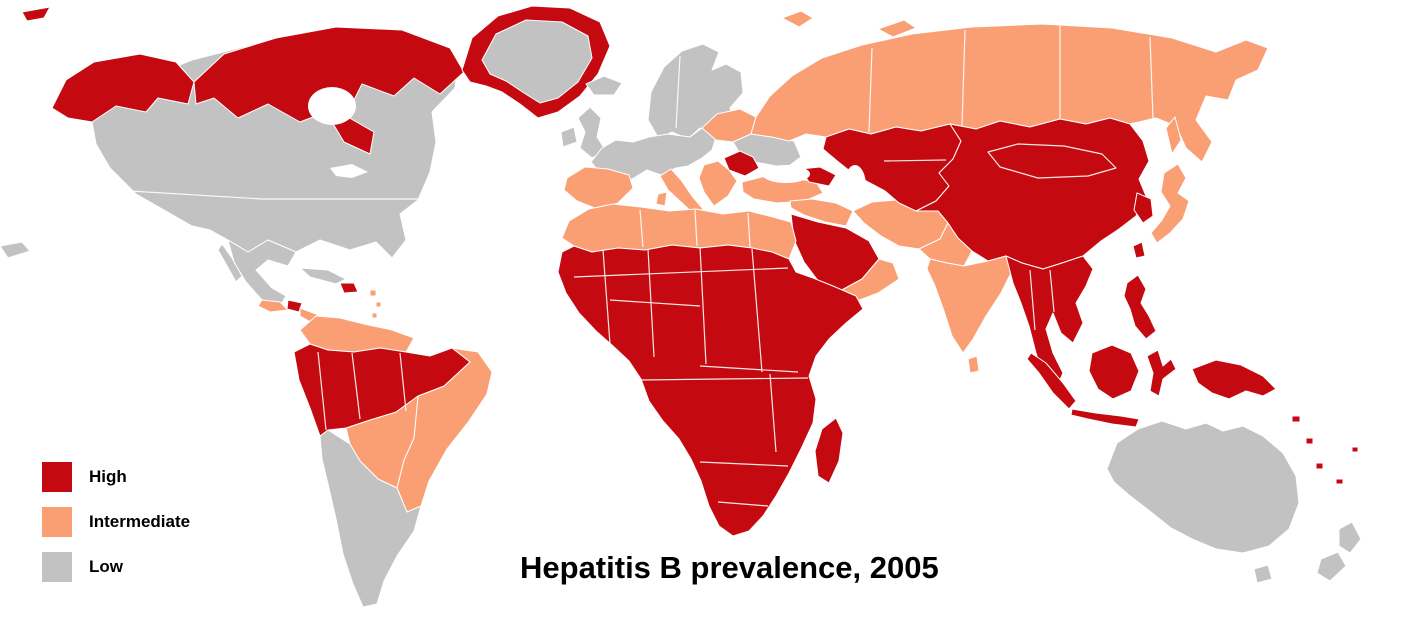 This screenshot has width=1425, height=625. What do you see at coordinates (710, 390) in the screenshot?
I see `region-sub-saharan-africa` at bounding box center [710, 390].